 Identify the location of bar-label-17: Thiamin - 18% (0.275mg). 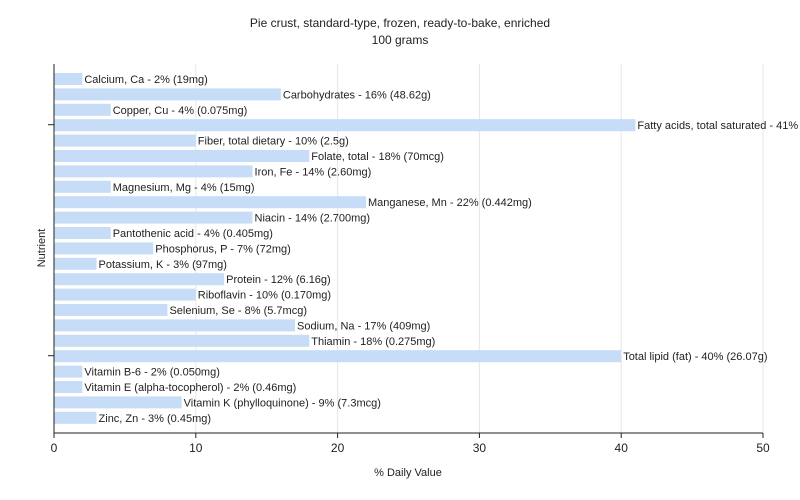
(373, 342).